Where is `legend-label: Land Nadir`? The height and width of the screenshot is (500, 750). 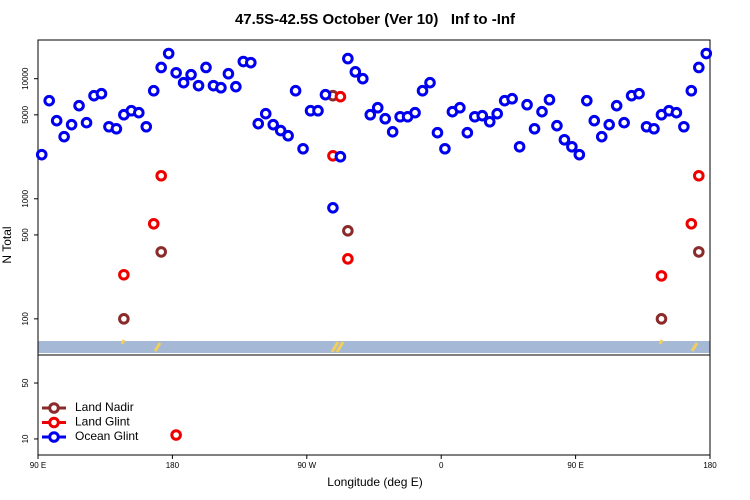 legend-label: Land Nadir is located at coordinates (104, 407).